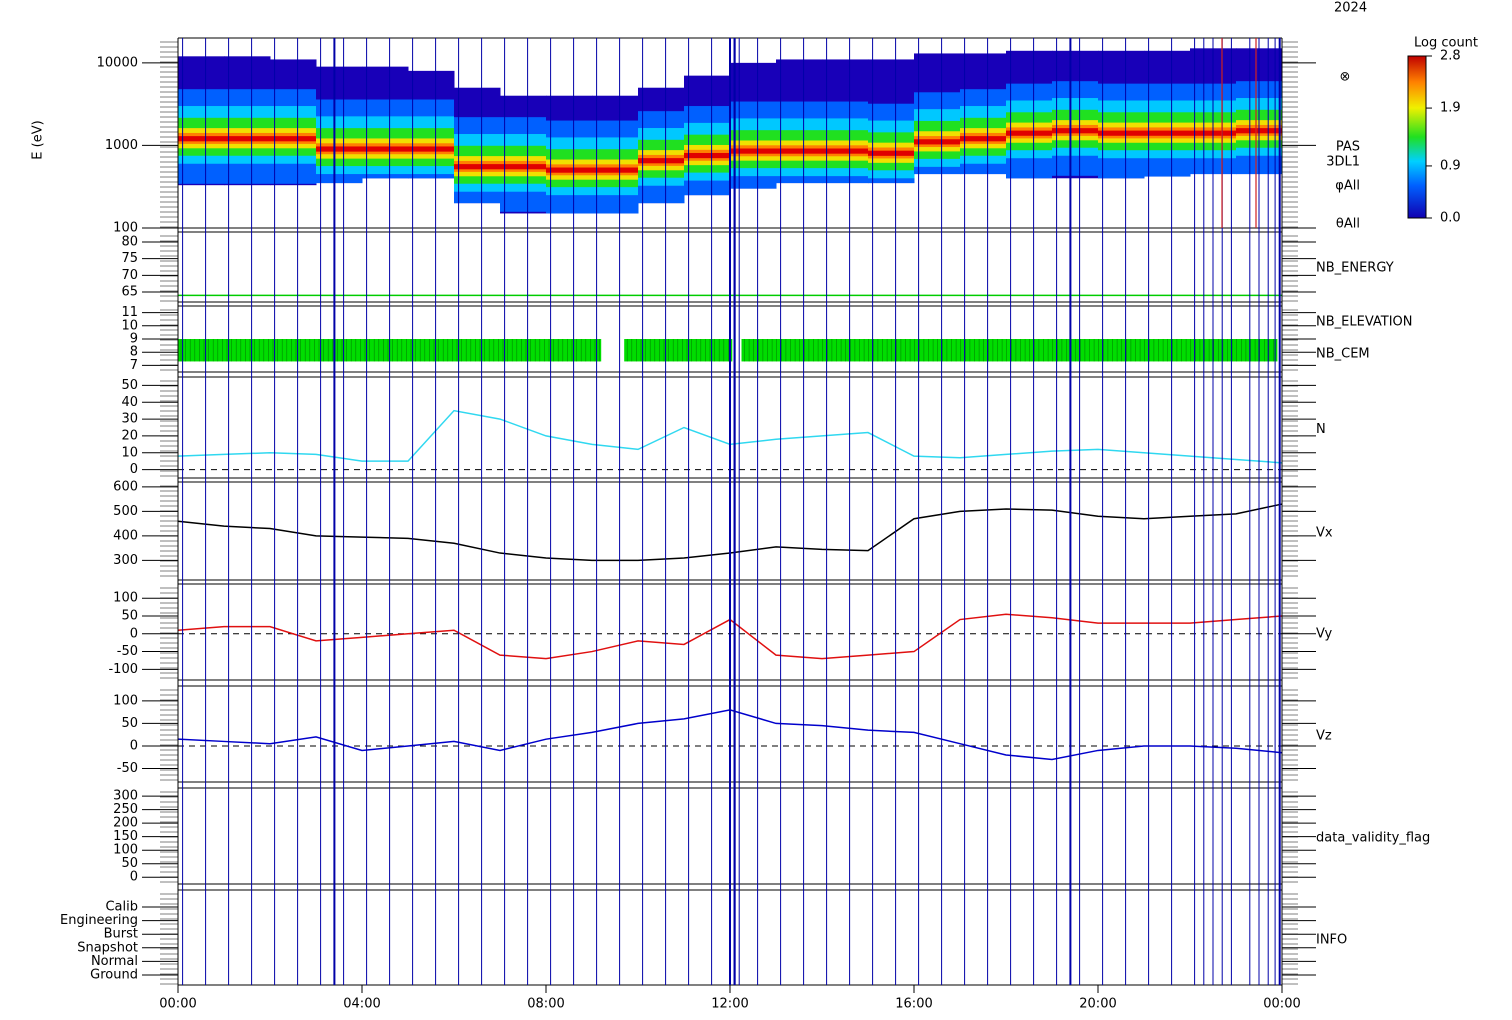 This screenshot has height=1020, width=1512. What do you see at coordinates (117, 62) in the screenshot?
I see `y-tick-label: 10000` at bounding box center [117, 62].